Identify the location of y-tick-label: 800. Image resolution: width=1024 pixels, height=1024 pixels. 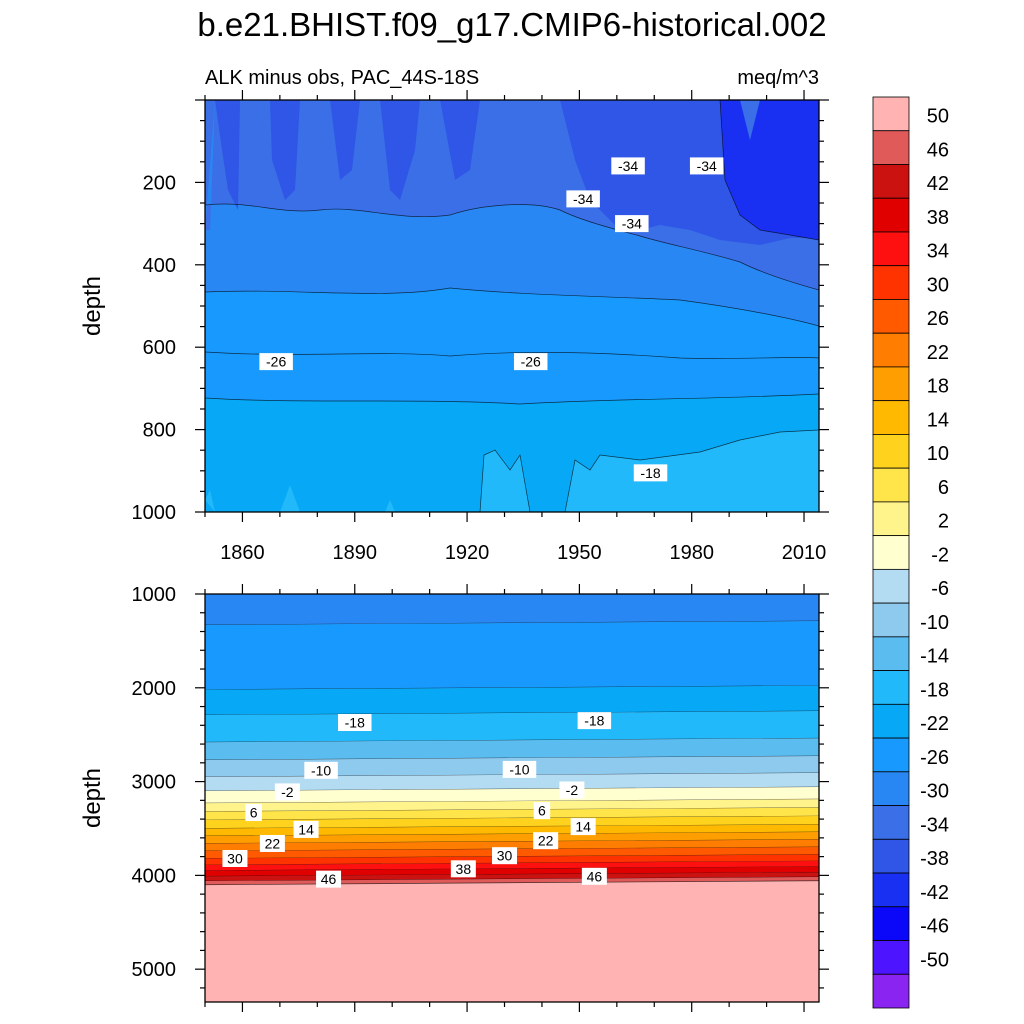
(159, 431).